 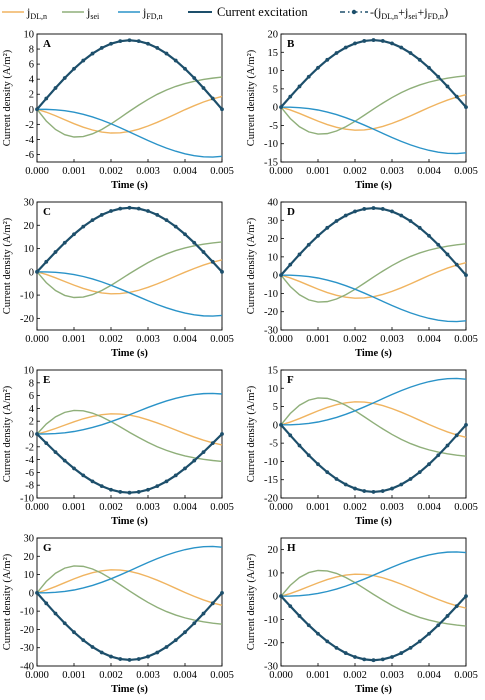 I want to click on legend-label-dl: jDL,n, so click(x=36, y=13).